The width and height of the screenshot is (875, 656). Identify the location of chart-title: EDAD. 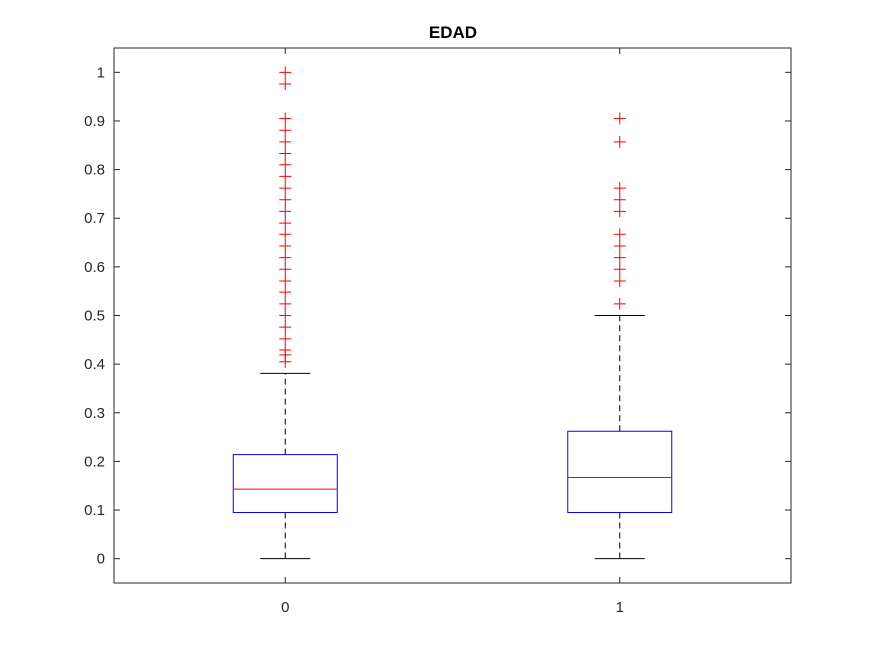
(453, 32).